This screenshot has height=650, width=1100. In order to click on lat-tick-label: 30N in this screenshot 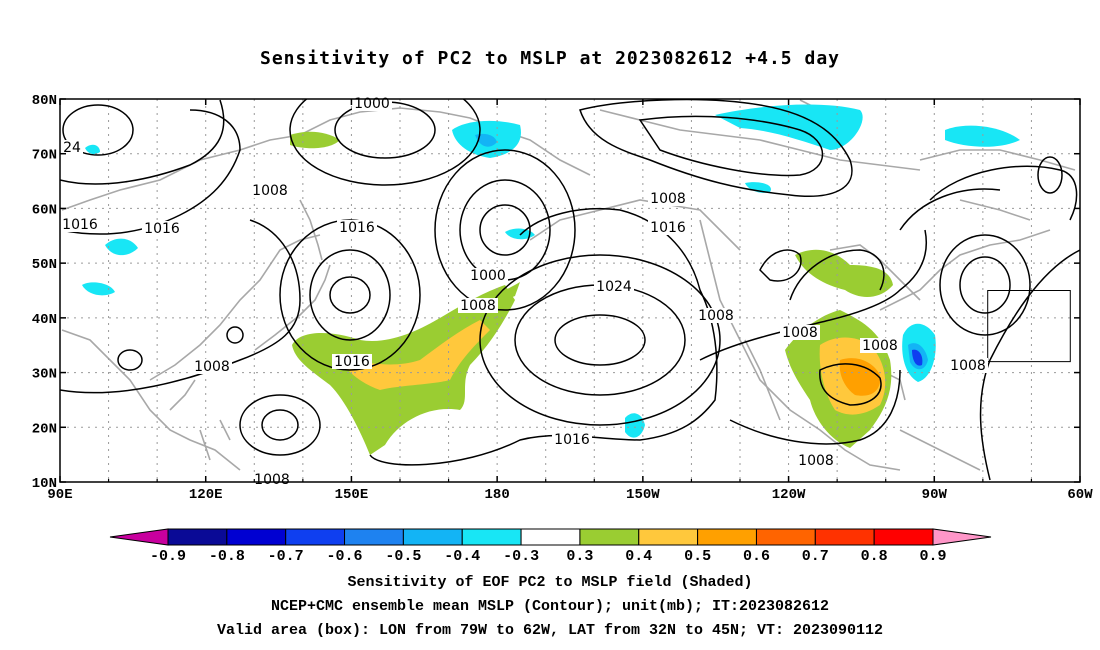, I will do `click(44, 375)`.